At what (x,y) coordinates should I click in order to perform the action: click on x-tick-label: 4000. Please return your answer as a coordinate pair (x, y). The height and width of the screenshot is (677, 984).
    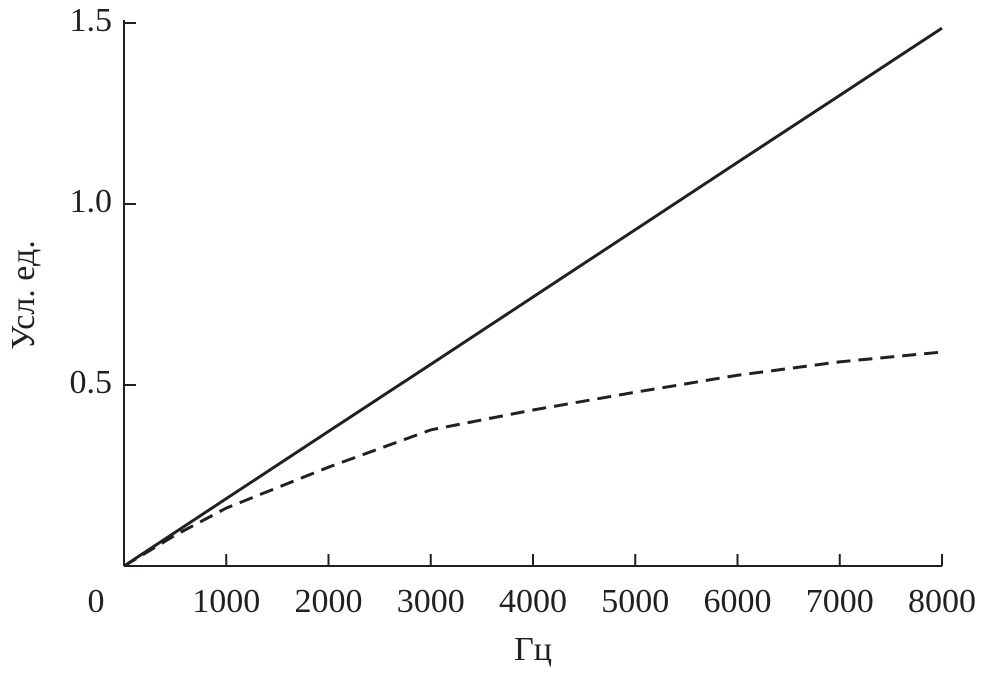
    Looking at the image, I should click on (533, 601).